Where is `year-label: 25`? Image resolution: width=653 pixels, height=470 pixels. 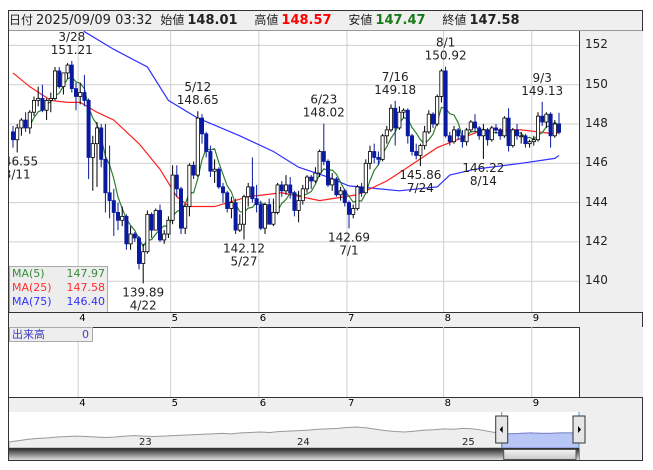
year-label: 25 is located at coordinates (468, 442).